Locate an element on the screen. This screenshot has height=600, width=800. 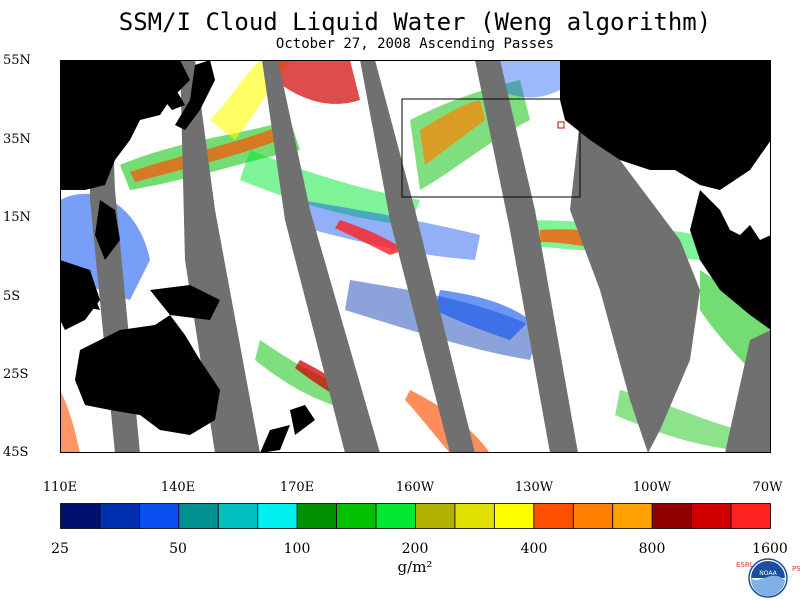
land-australia is located at coordinates (147, 375).